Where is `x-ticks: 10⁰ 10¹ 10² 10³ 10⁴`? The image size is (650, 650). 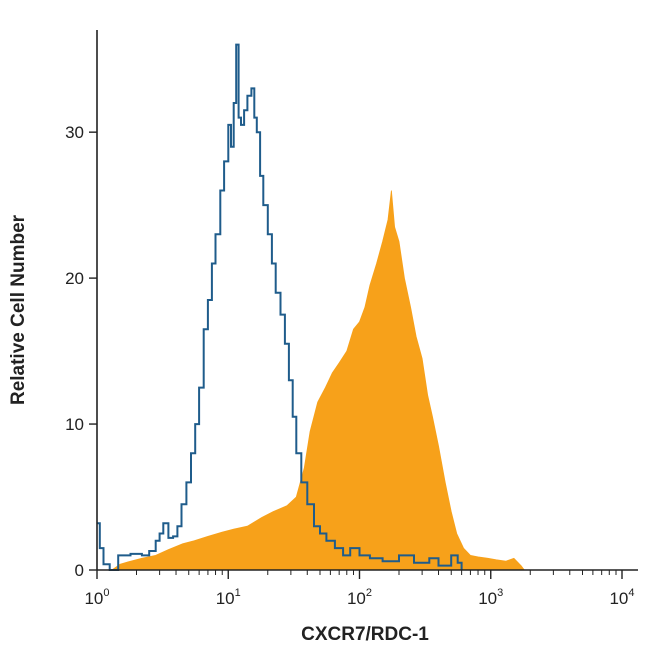 x-ticks: 10⁰ 10¹ 10² 10³ 10⁴ is located at coordinates (359, 589).